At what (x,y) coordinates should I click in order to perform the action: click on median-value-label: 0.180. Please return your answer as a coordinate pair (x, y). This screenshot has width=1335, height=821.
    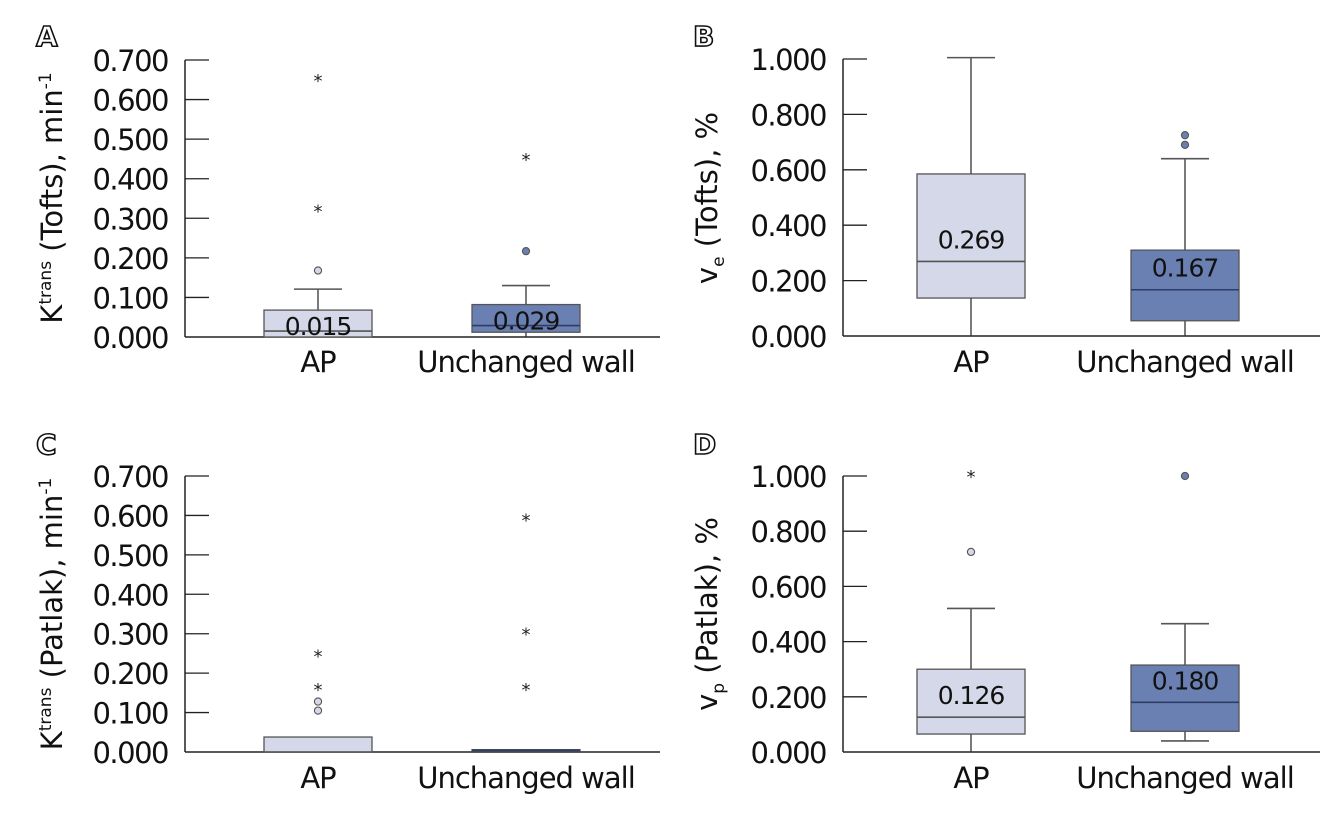
    Looking at the image, I should click on (1185, 680).